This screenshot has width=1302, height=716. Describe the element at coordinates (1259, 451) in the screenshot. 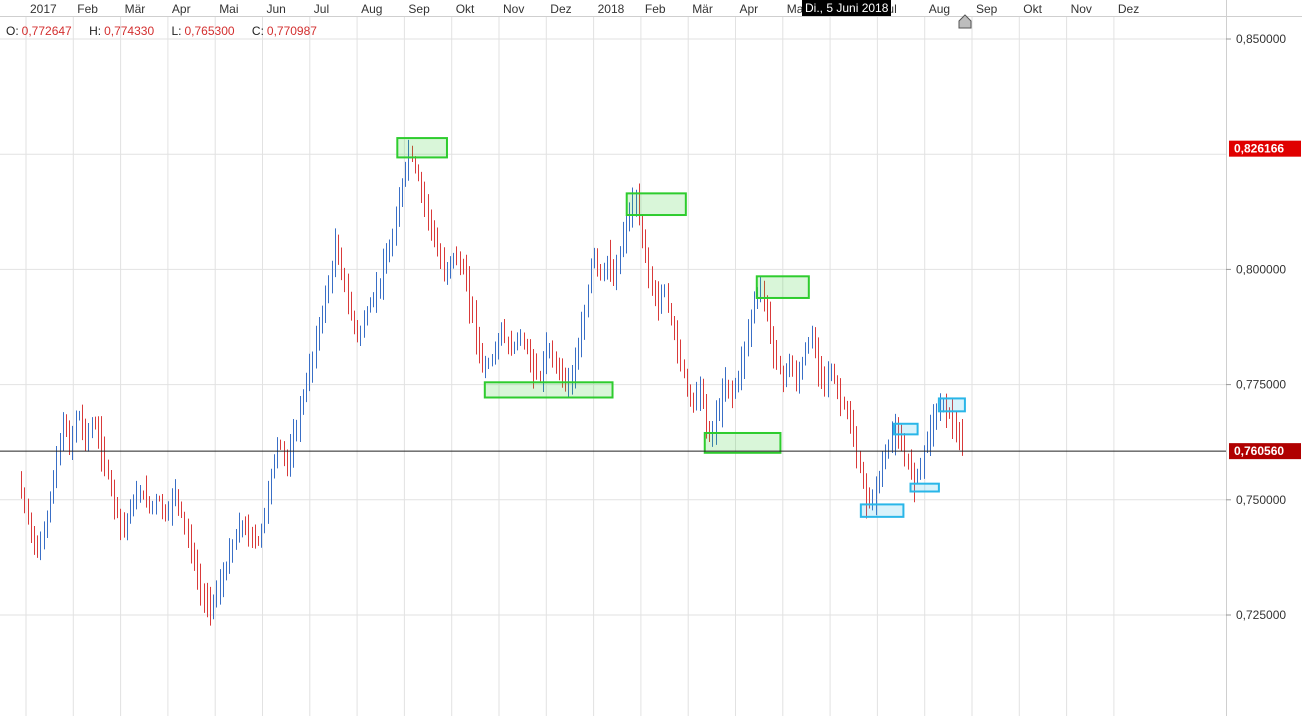

I see `current-price-badge: 0,760560` at that location.